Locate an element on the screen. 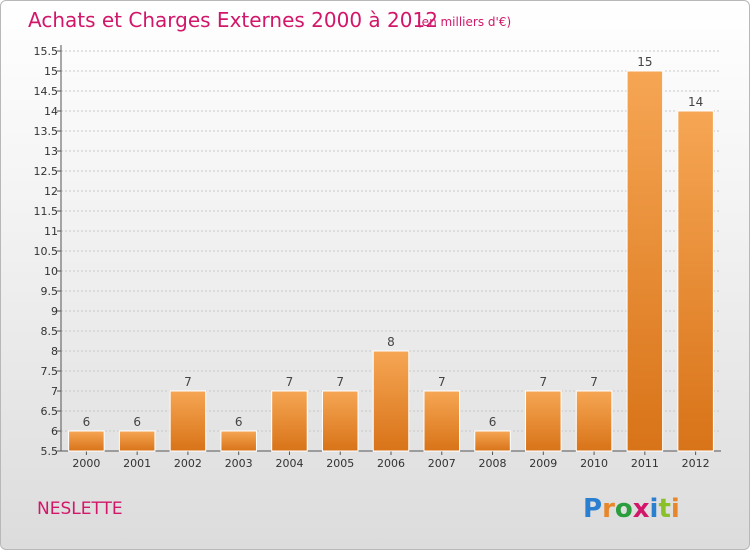  value-label-2002: 7 is located at coordinates (188, 382).